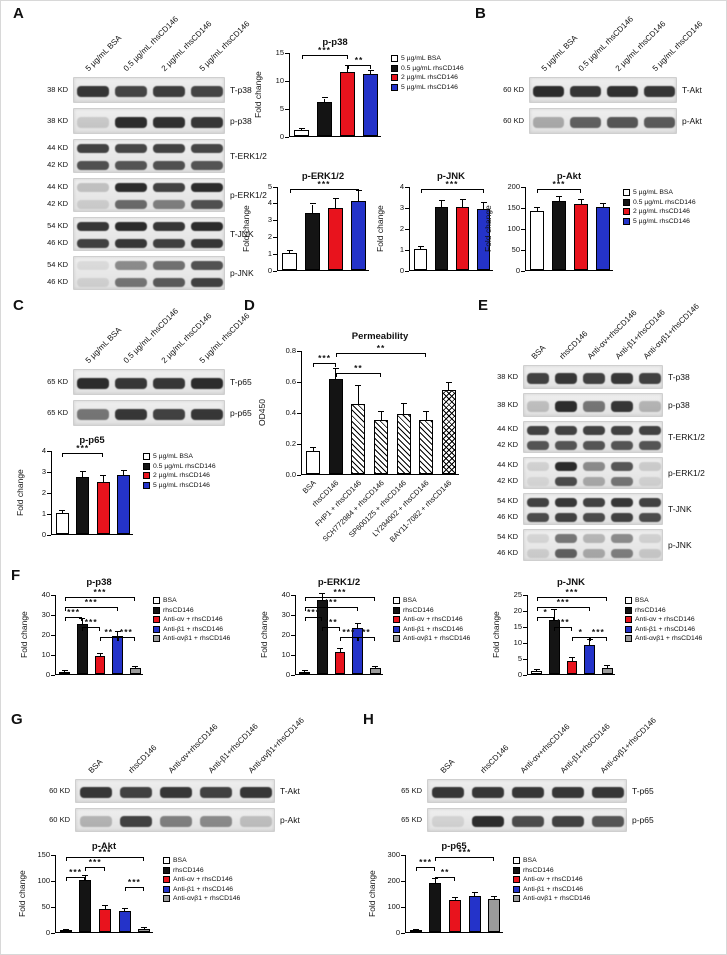  I want to click on chart-title: p-ERK1/2, so click(323, 176).